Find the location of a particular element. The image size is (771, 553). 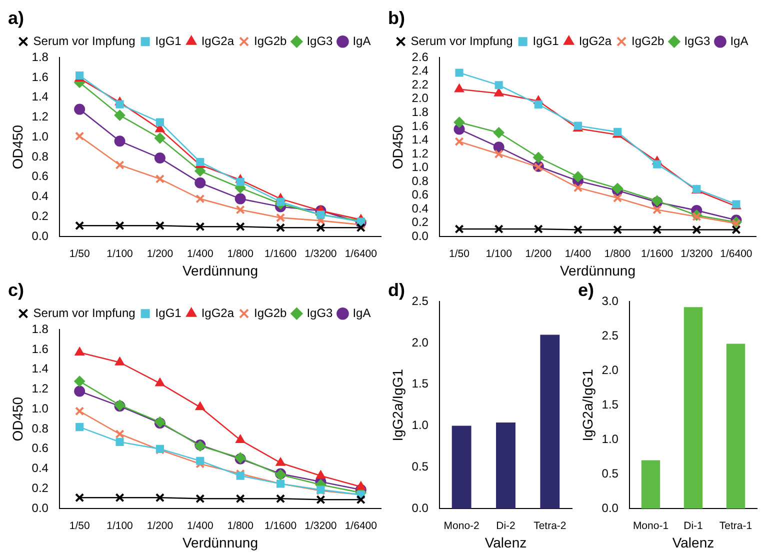

y-axis-title: IgG2a/IgG1 is located at coordinates (587, 405).